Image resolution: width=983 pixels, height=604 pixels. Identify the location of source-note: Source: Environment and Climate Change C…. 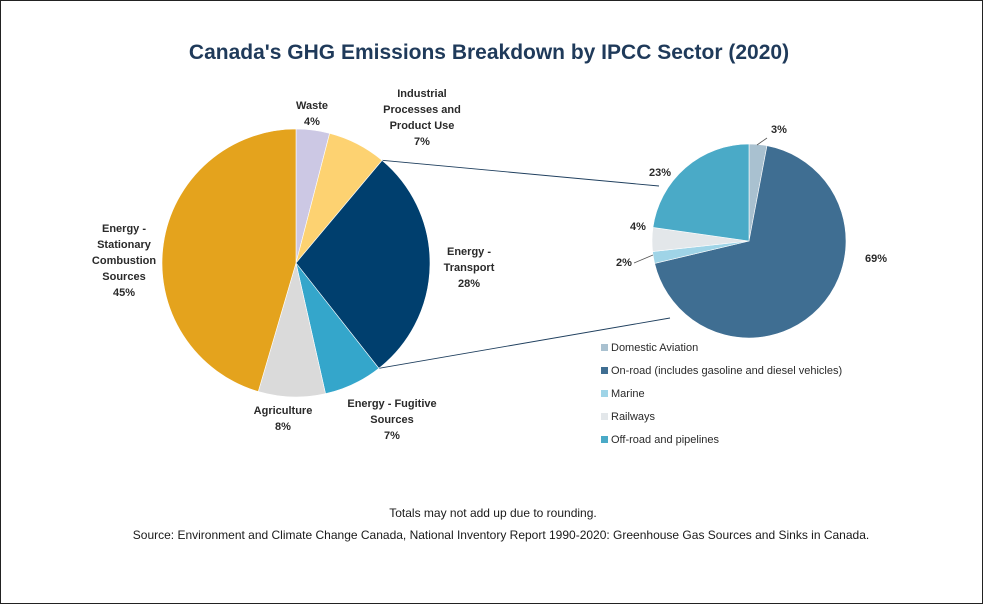
(501, 535).